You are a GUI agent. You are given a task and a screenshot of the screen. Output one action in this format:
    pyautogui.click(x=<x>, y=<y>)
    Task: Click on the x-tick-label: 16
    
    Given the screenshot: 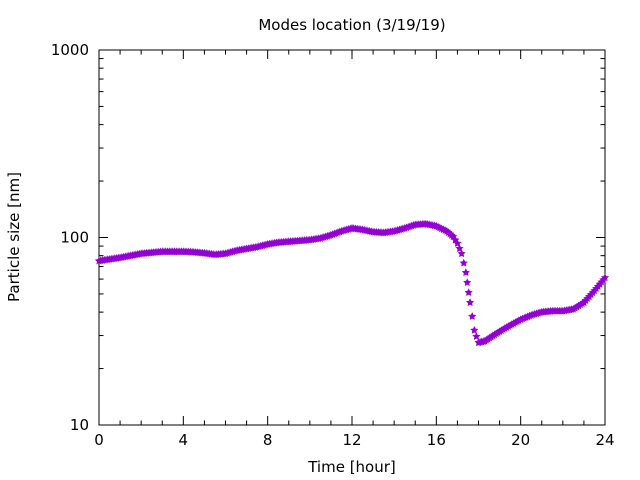 What is the action you would take?
    pyautogui.click(x=436, y=440)
    